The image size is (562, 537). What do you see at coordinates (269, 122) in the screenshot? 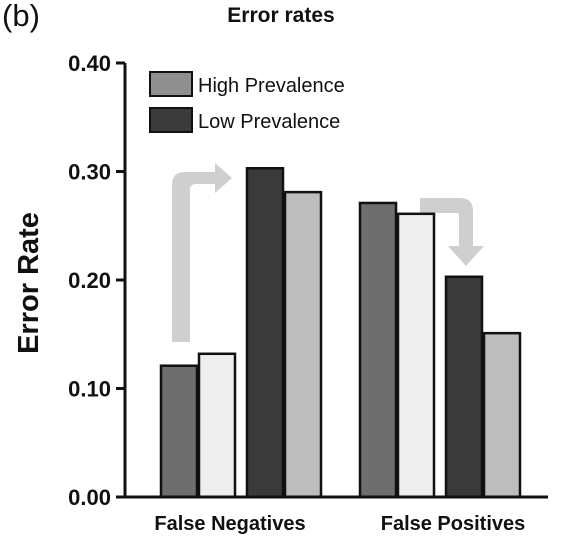
I see `legend-label: Low Prevalence` at bounding box center [269, 122].